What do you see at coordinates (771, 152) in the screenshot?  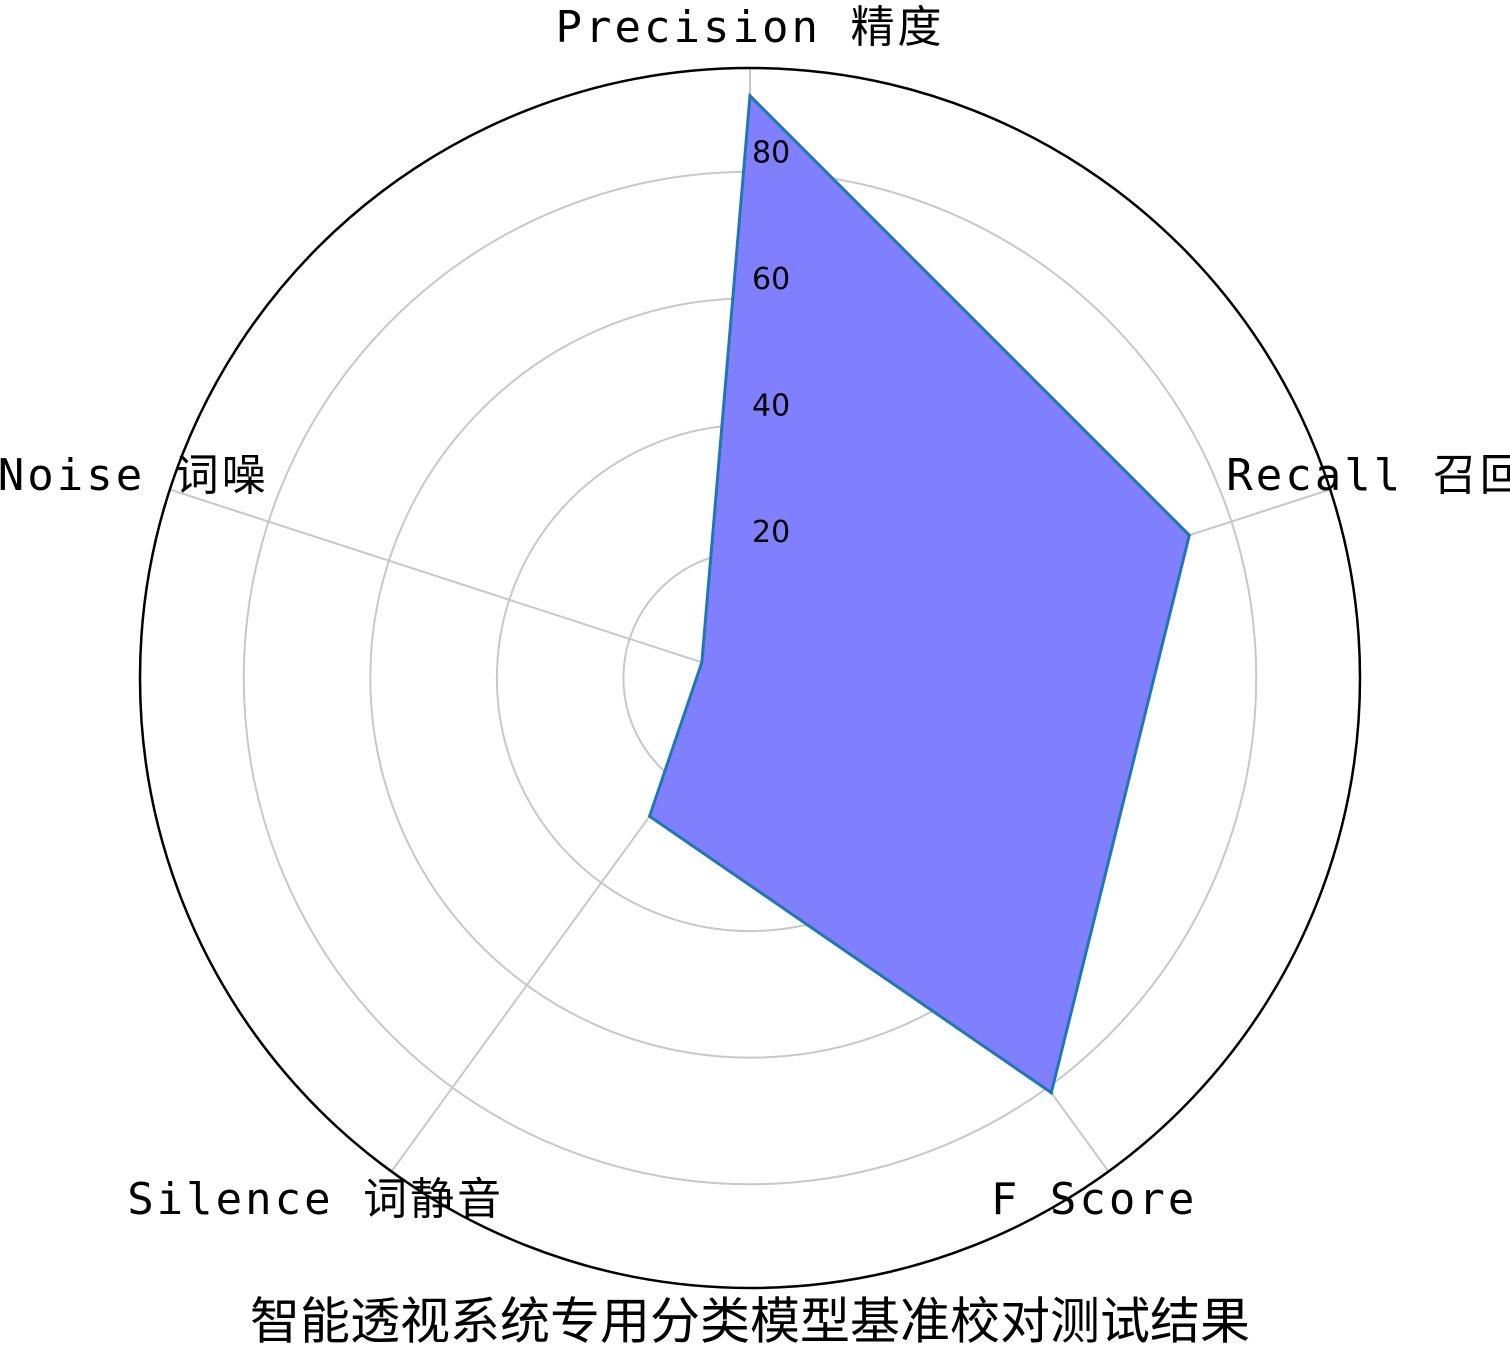 I see `r-tick-label: 80` at bounding box center [771, 152].